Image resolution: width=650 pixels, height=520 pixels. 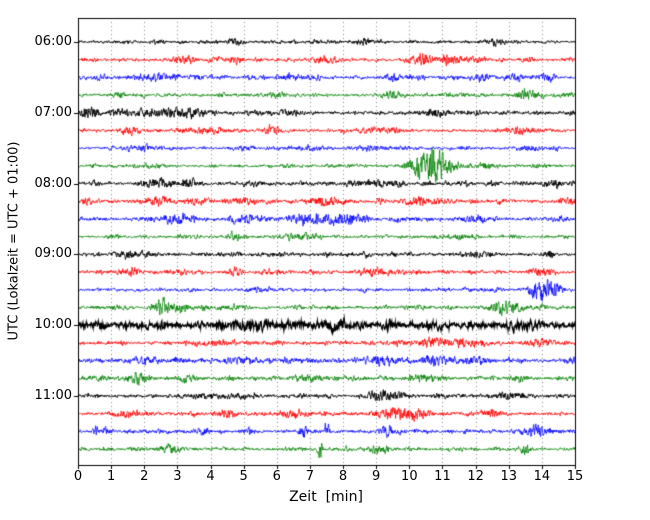 What do you see at coordinates (78, 476) in the screenshot?
I see `x-tick-label: 0` at bounding box center [78, 476].